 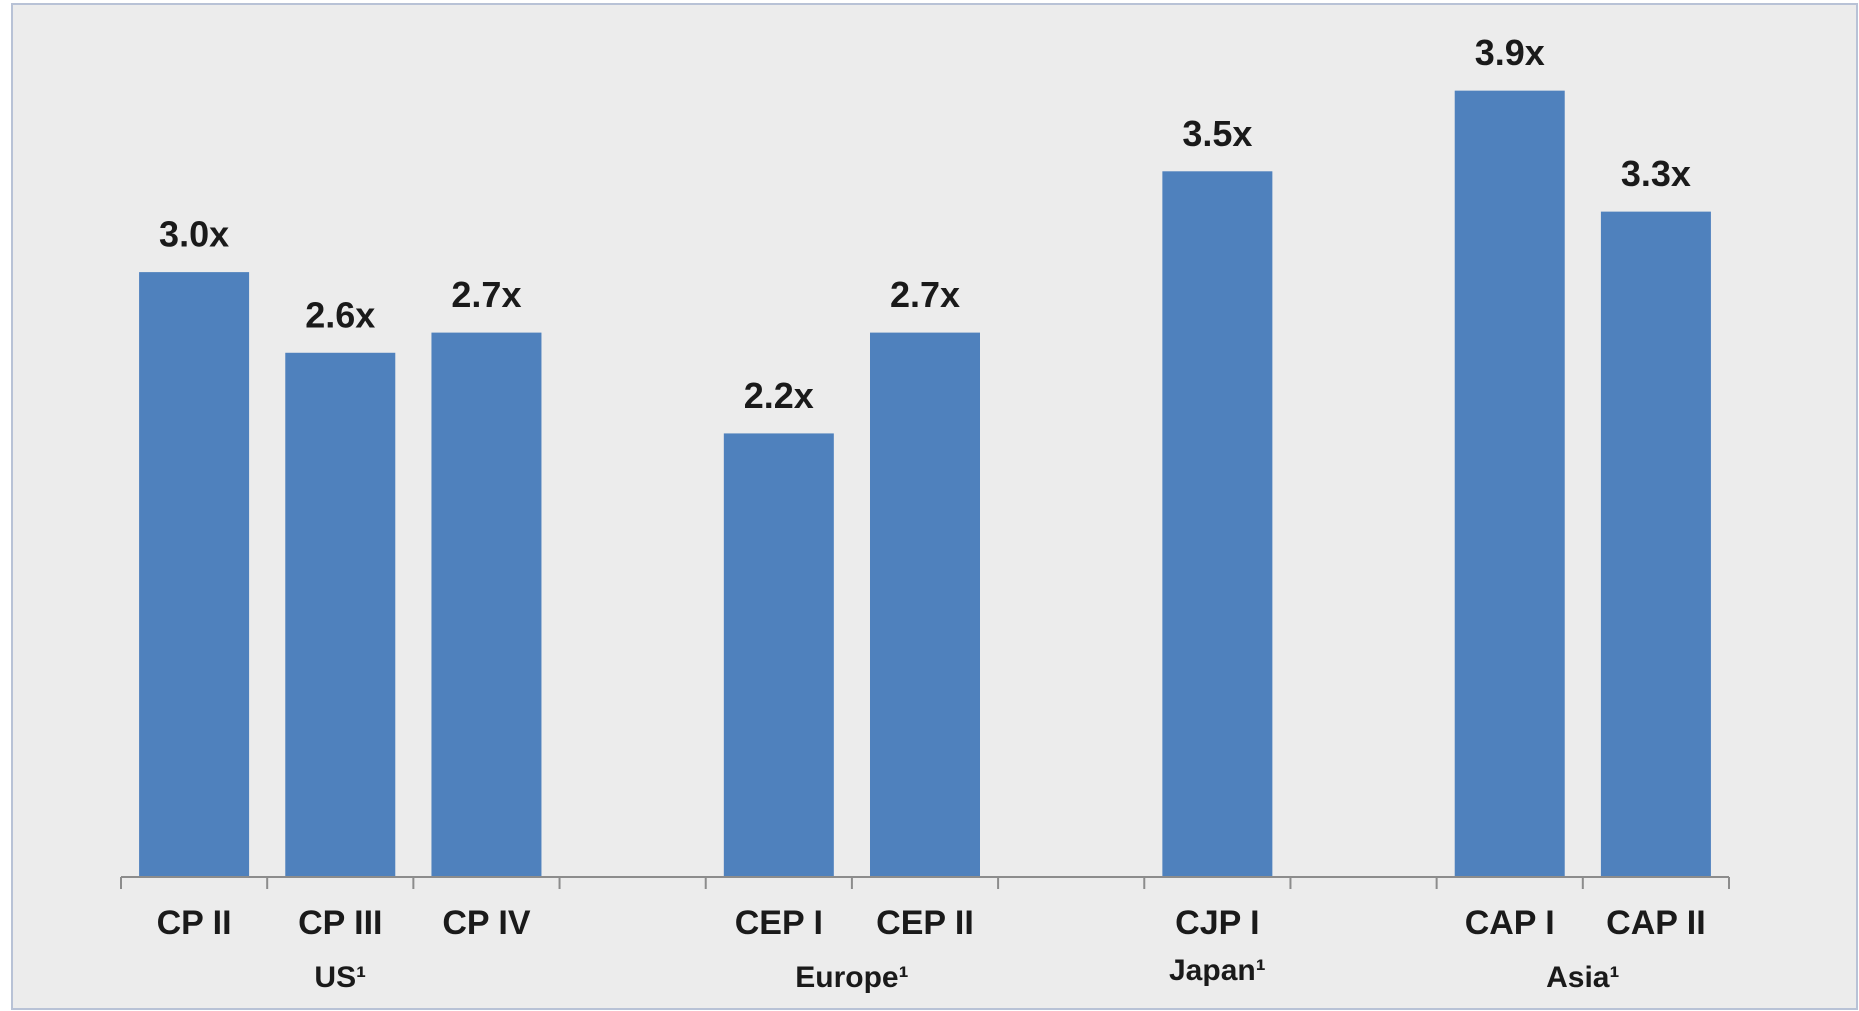 I want to click on group-label: Japan¹, so click(x=1217, y=970).